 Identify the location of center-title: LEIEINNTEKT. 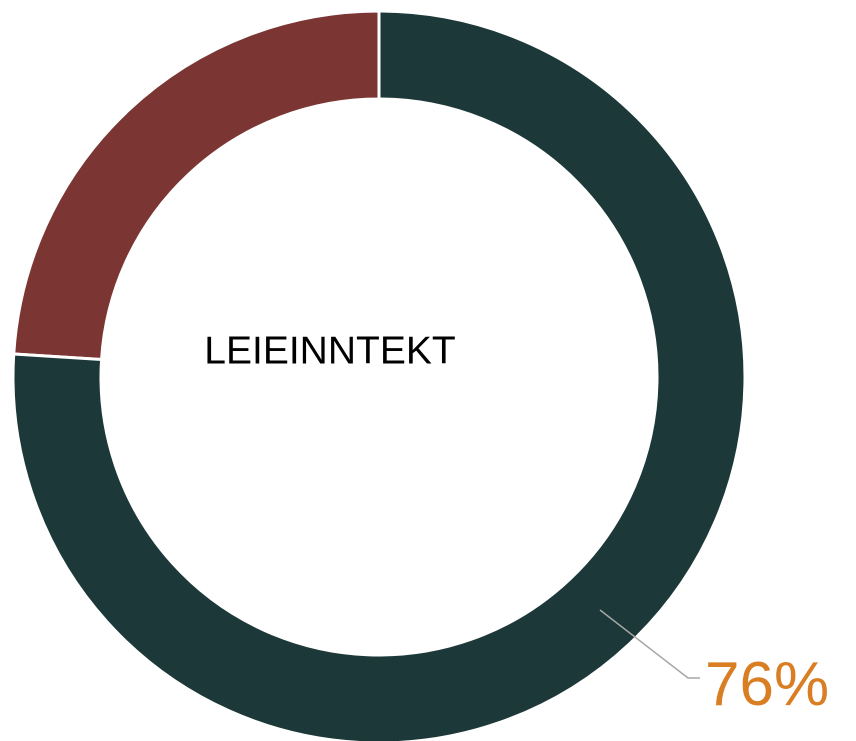
(329, 350).